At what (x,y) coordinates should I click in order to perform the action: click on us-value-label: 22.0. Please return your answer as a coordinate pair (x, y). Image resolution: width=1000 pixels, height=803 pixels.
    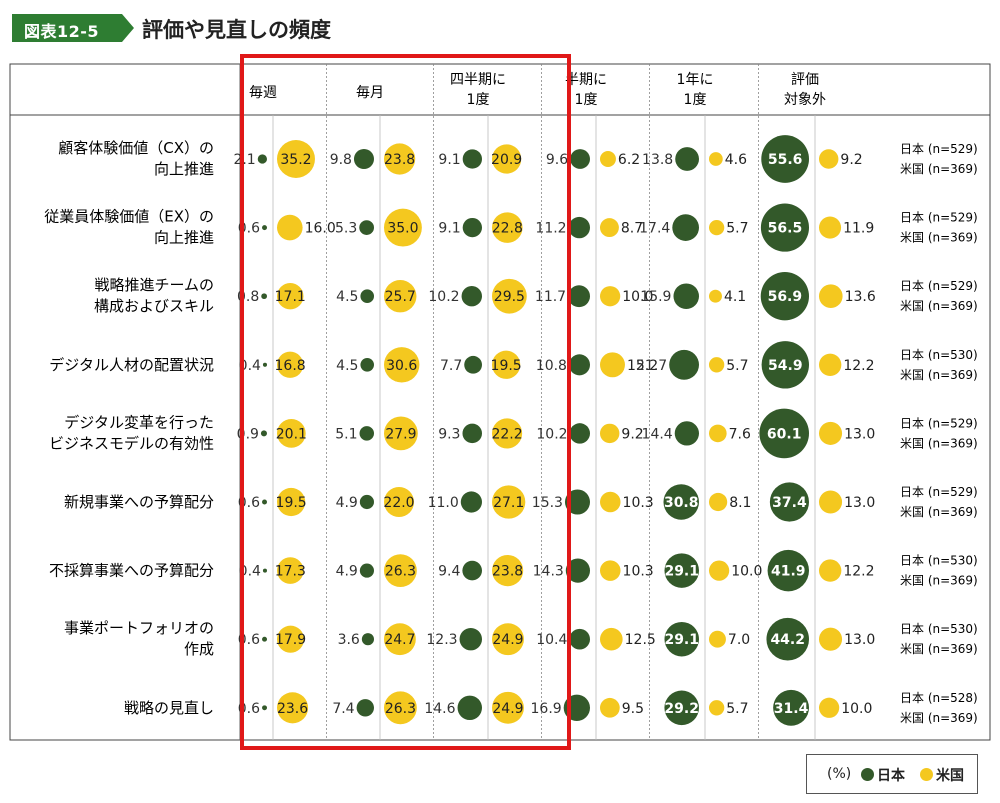
    Looking at the image, I should click on (398, 503).